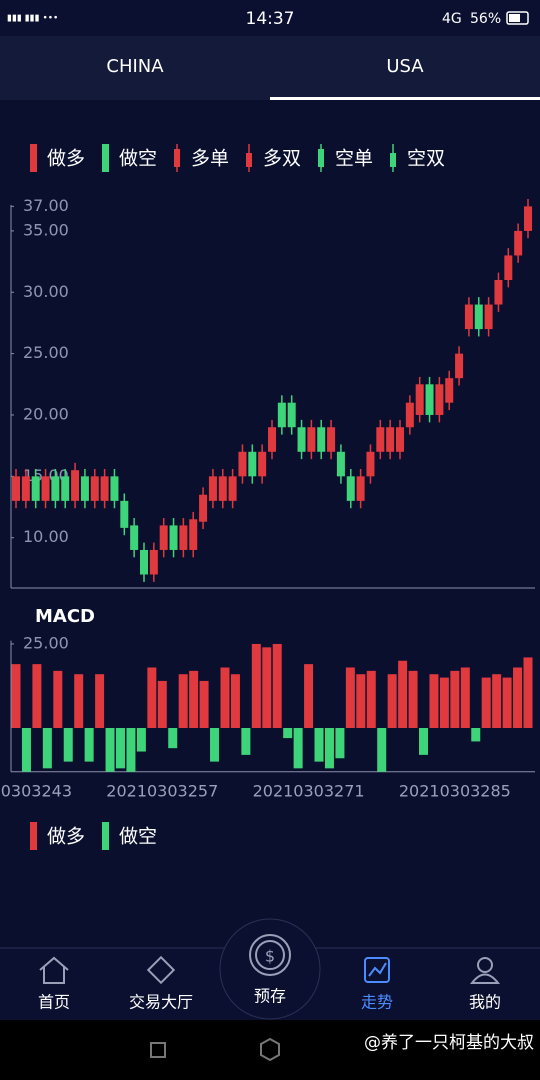 The width and height of the screenshot is (540, 1080). Describe the element at coordinates (377, 1002) in the screenshot. I see `nav-label: 走势` at that location.